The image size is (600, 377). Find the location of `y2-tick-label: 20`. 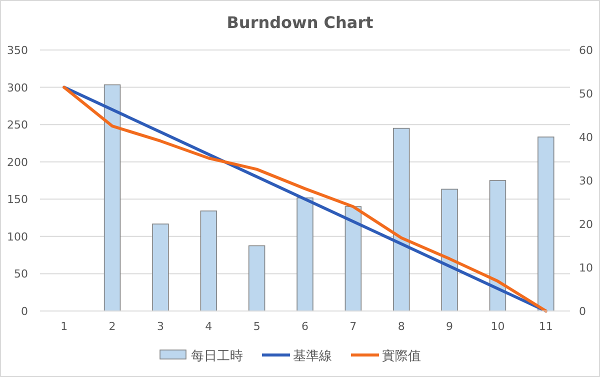

y2-tick-label: 20 is located at coordinates (586, 224).